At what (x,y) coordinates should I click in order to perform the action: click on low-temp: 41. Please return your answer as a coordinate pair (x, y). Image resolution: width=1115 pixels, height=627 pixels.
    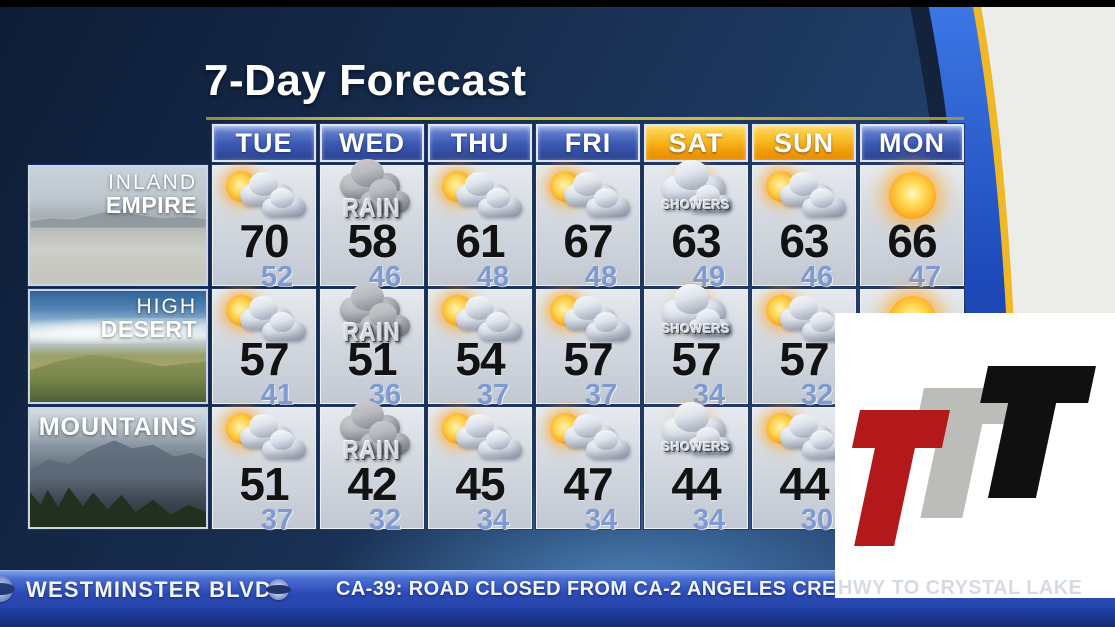
    Looking at the image, I should click on (277, 395).